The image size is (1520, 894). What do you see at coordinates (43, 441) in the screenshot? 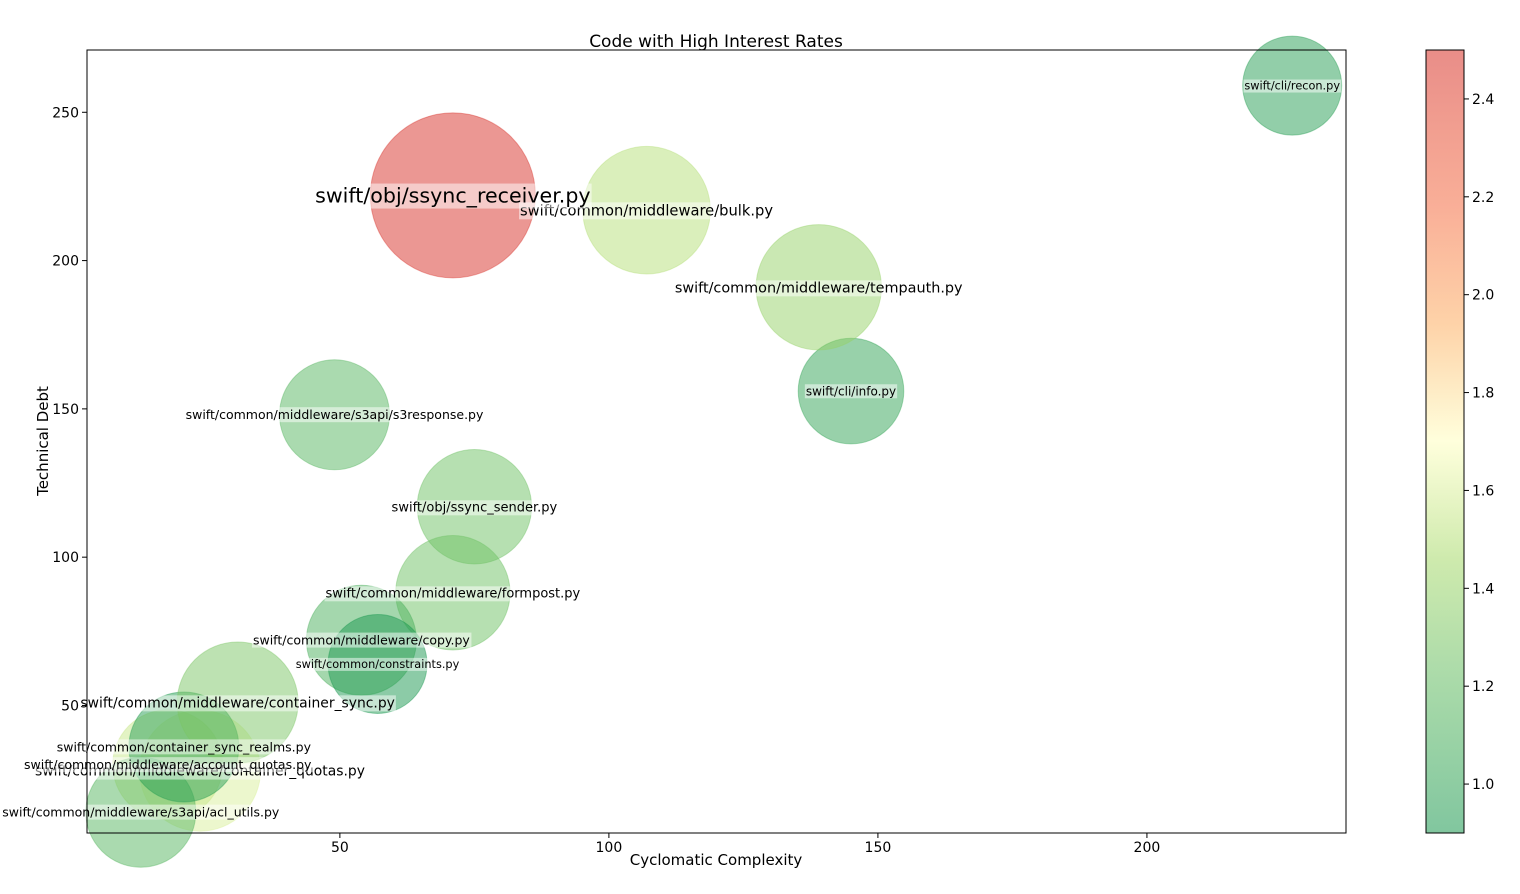
I see `y-axis-label: Technical Debt` at bounding box center [43, 441].